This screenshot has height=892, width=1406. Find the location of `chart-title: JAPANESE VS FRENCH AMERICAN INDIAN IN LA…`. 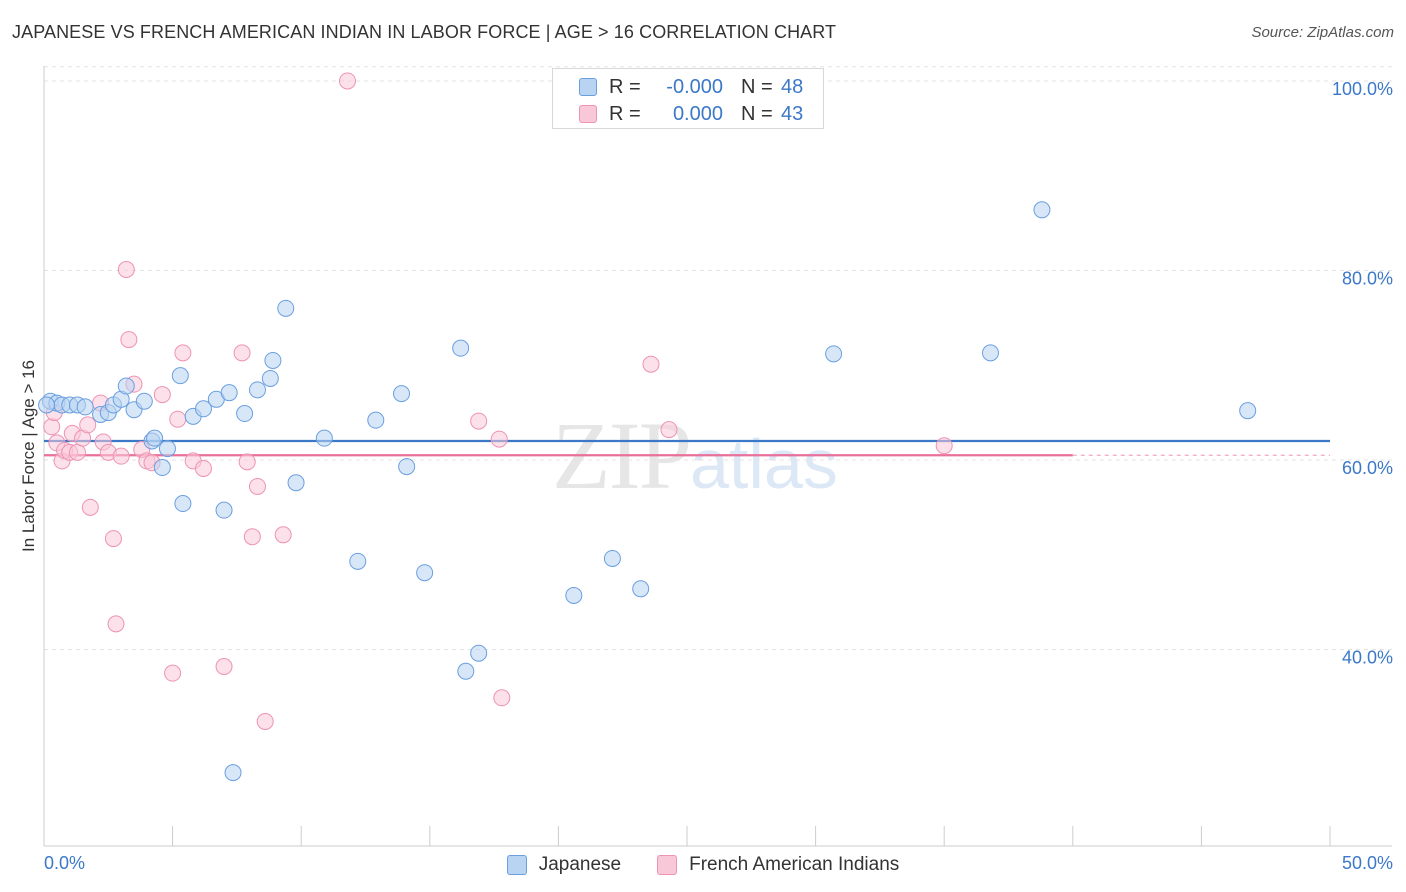

chart-title: JAPANESE VS FRENCH AMERICAN INDIAN IN LA… is located at coordinates (424, 32).